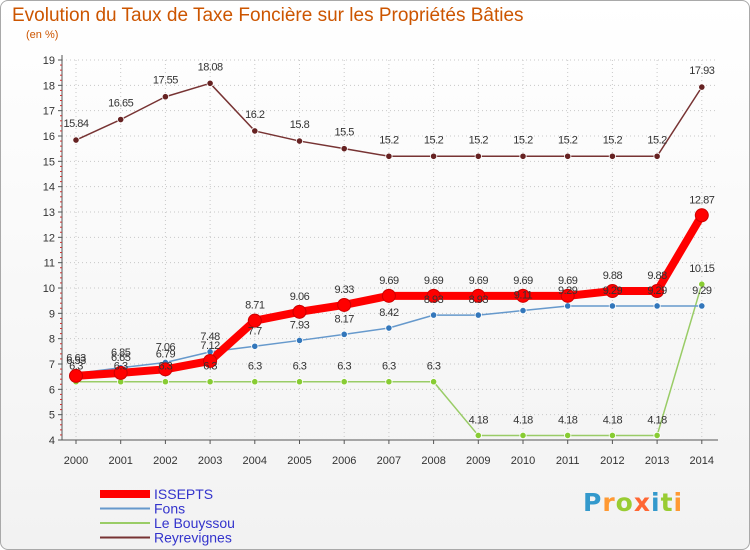 This screenshot has width=750, height=550. I want to click on data-label: 15.8, so click(300, 125).